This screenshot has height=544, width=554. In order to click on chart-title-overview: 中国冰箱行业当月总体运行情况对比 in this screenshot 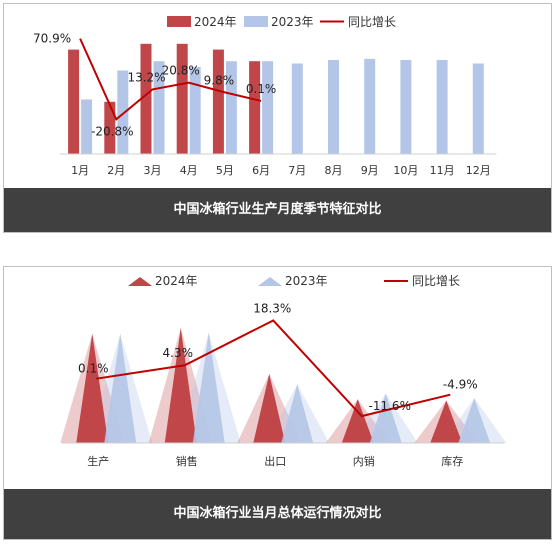, I will do `click(277, 514)`.